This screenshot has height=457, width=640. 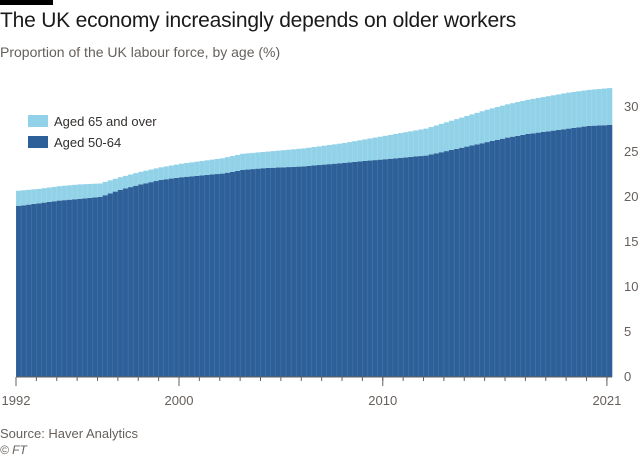 What do you see at coordinates (382, 400) in the screenshot?
I see `x-tick-label: 2010` at bounding box center [382, 400].